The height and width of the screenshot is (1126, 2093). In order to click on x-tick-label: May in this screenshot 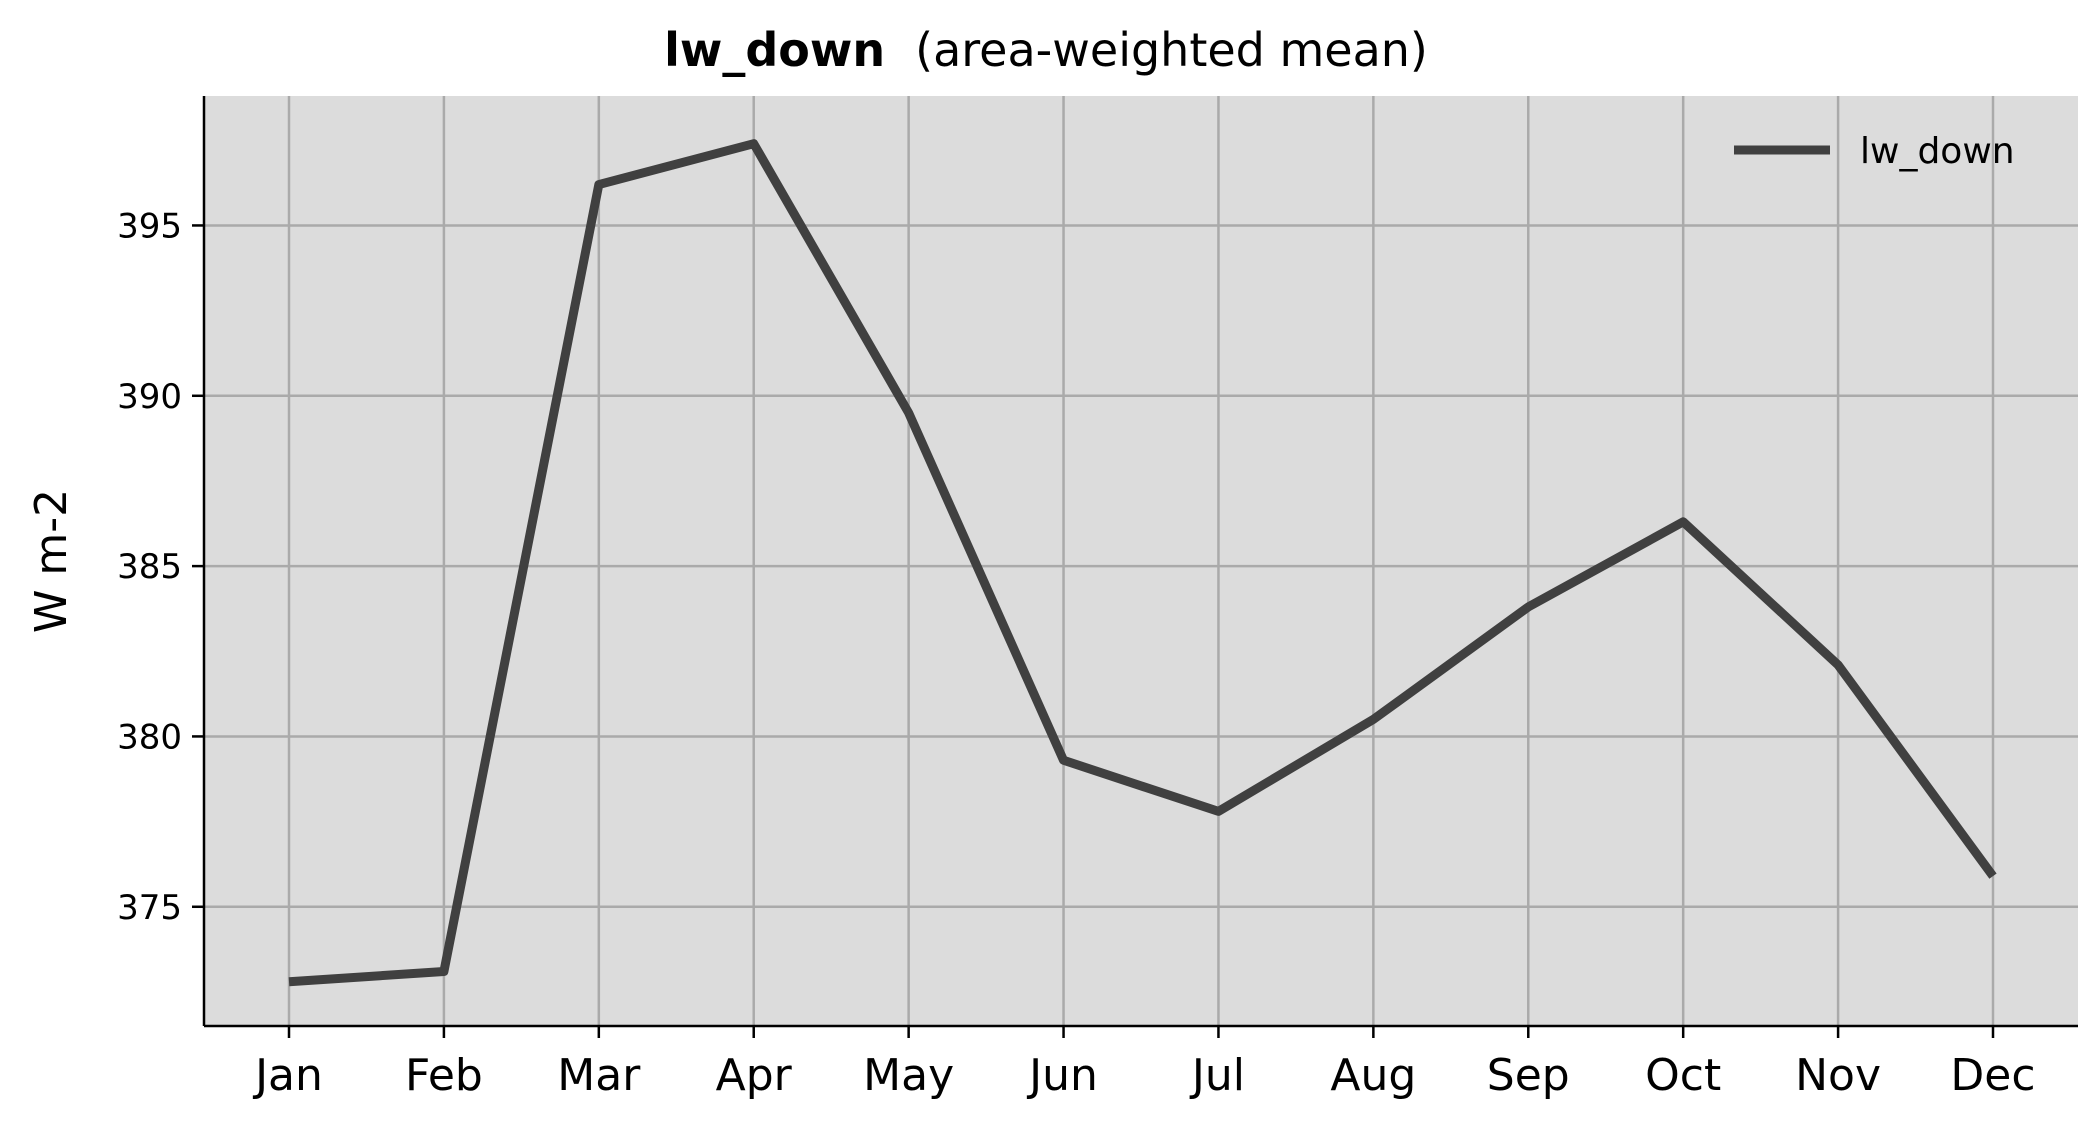, I will do `click(908, 1075)`.